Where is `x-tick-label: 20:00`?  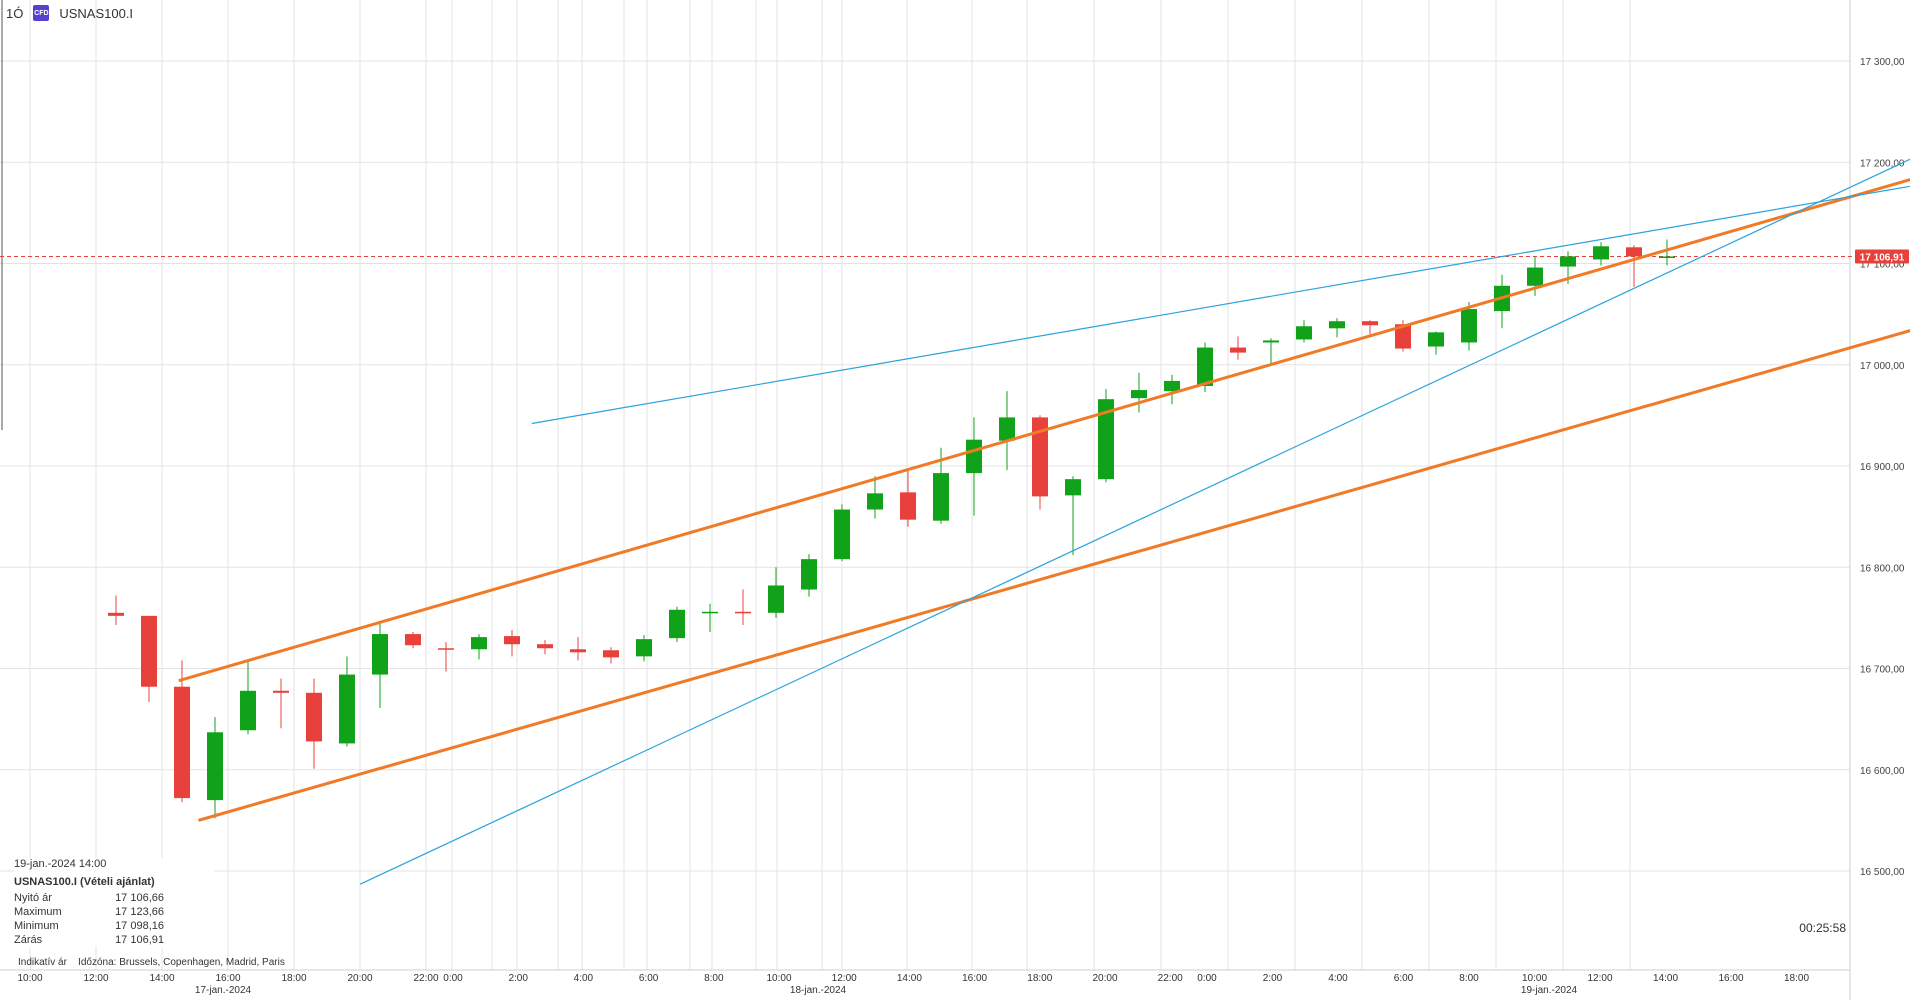
x-tick-label: 20:00 is located at coordinates (359, 978).